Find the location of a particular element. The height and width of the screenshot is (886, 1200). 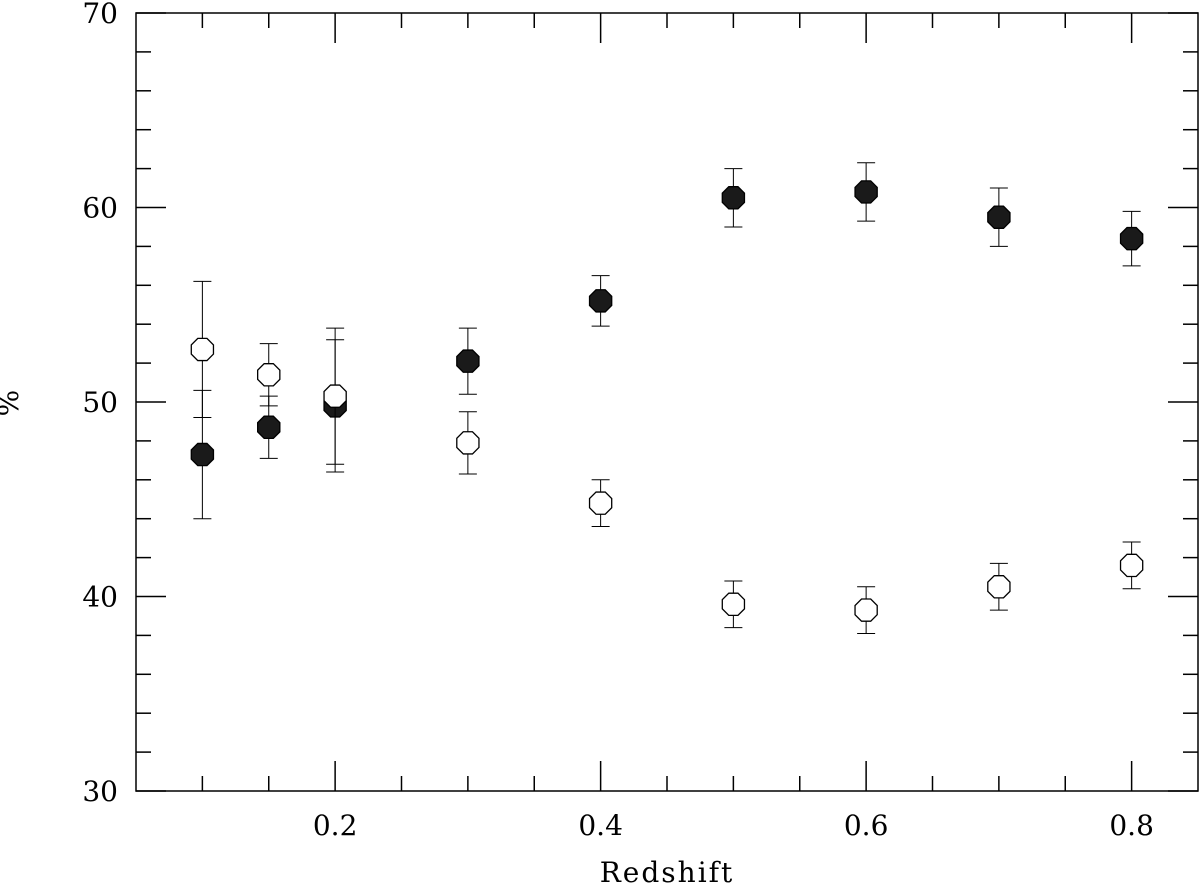

x-axis-label: Redshift is located at coordinates (667, 871).